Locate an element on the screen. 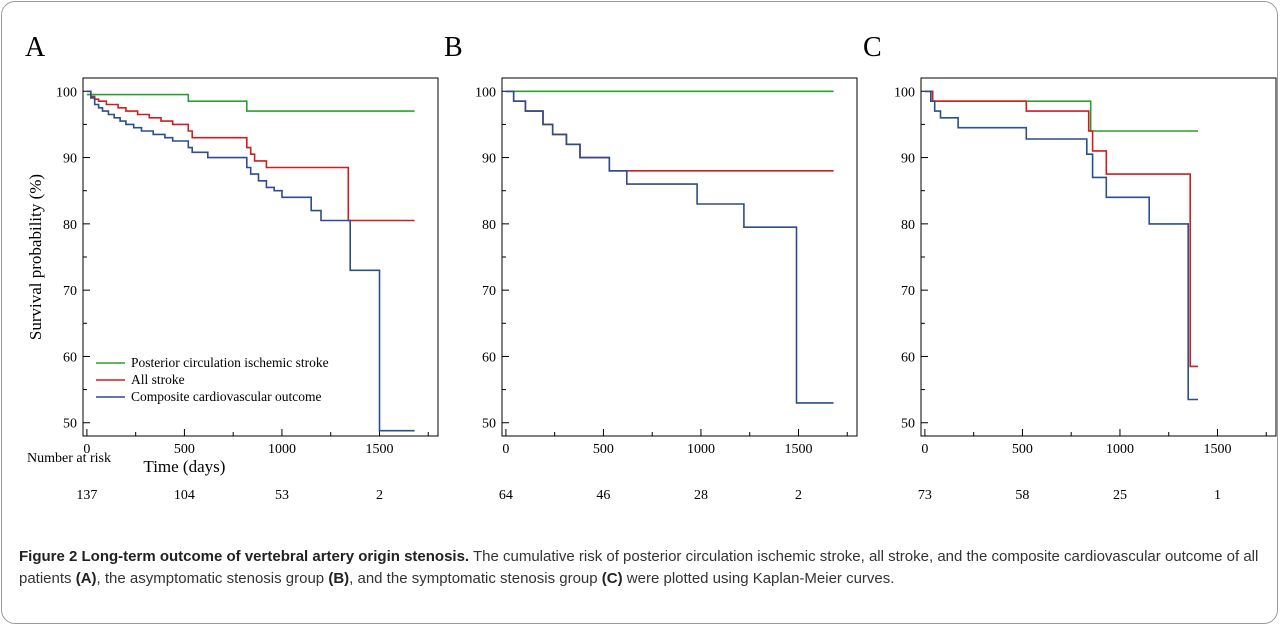 The width and height of the screenshot is (1281, 627). ytick-label-a-50: 50 is located at coordinates (70, 424).